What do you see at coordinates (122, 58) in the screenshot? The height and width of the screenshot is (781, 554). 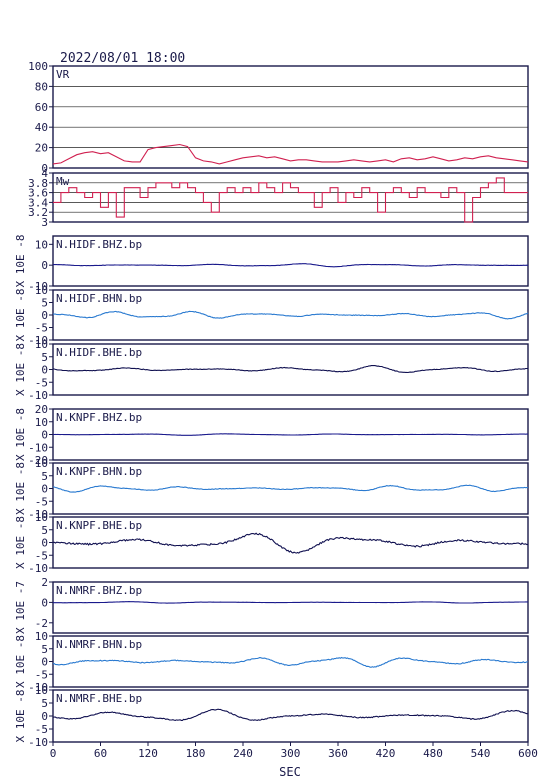 I see `datetime-header: 2022/08/01 18:00` at bounding box center [122, 58].